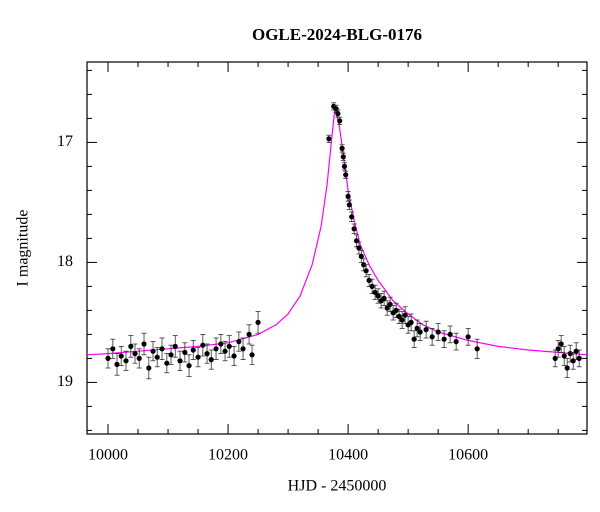 Image resolution: width=600 pixels, height=512 pixels. What do you see at coordinates (337, 486) in the screenshot?
I see `x-axis-label: HJD - 2450000` at bounding box center [337, 486].